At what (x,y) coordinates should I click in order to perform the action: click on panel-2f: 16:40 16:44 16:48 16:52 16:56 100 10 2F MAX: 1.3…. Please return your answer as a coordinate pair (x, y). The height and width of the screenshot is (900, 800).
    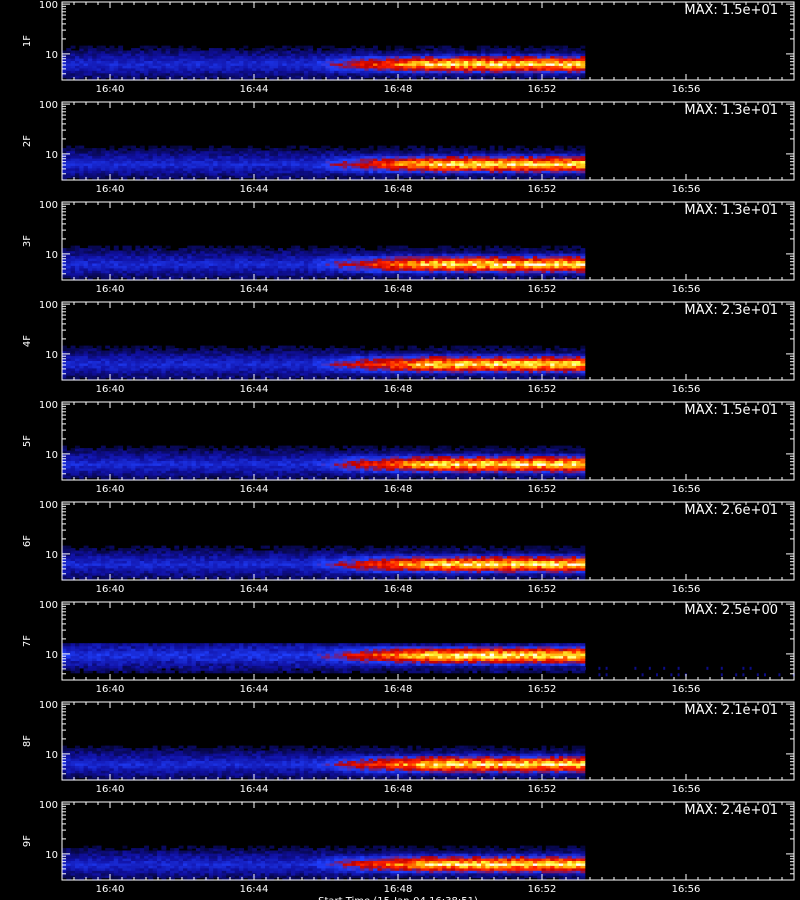
    Looking at the image, I should click on (408, 147).